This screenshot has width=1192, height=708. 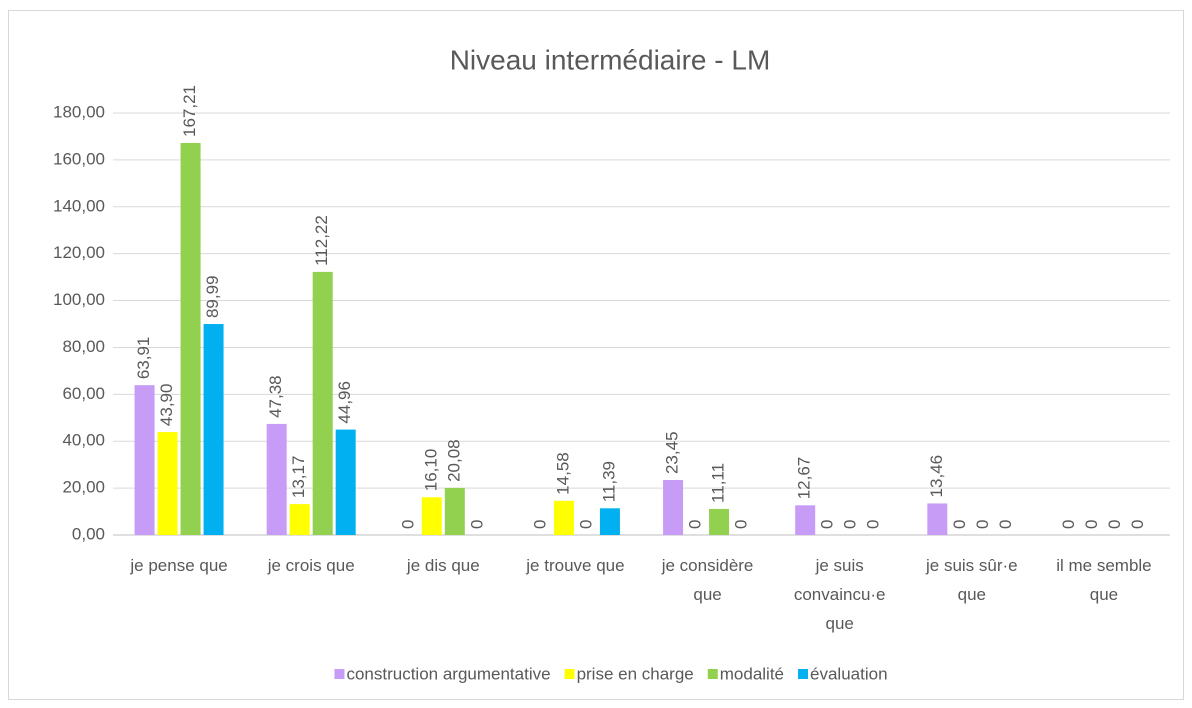 What do you see at coordinates (79, 205) in the screenshot?
I see `y-tick-label: 140,00` at bounding box center [79, 205].